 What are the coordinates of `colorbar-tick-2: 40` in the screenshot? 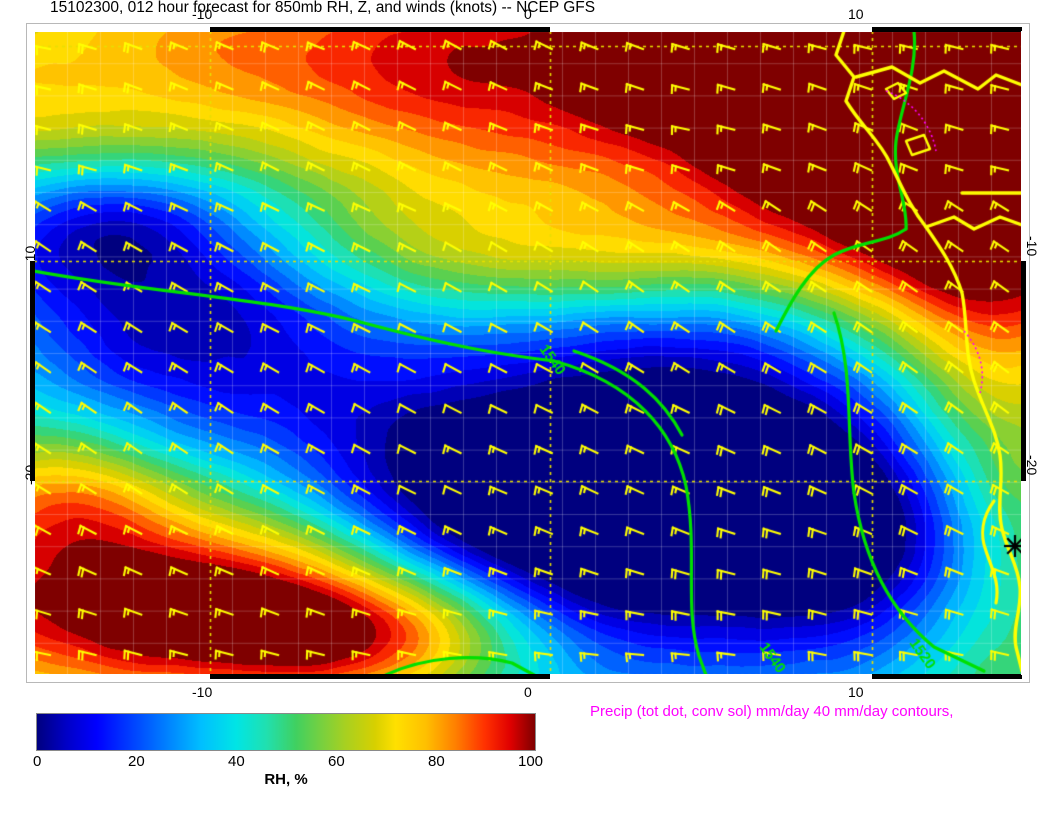 It's located at (236, 761).